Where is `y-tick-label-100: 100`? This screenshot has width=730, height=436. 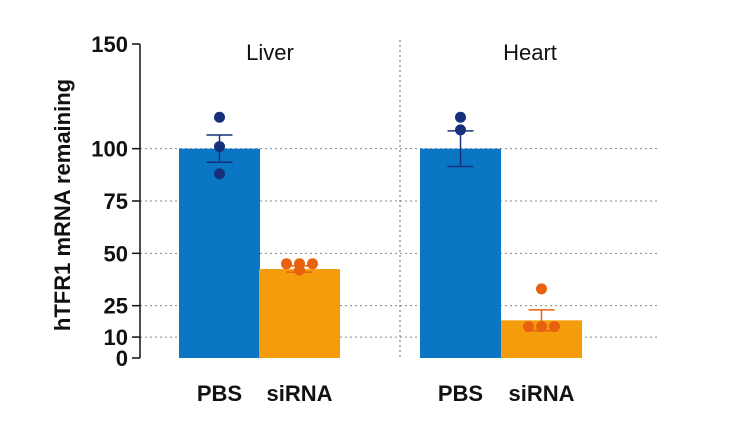
y-tick-label-100: 100 is located at coordinates (109, 149).